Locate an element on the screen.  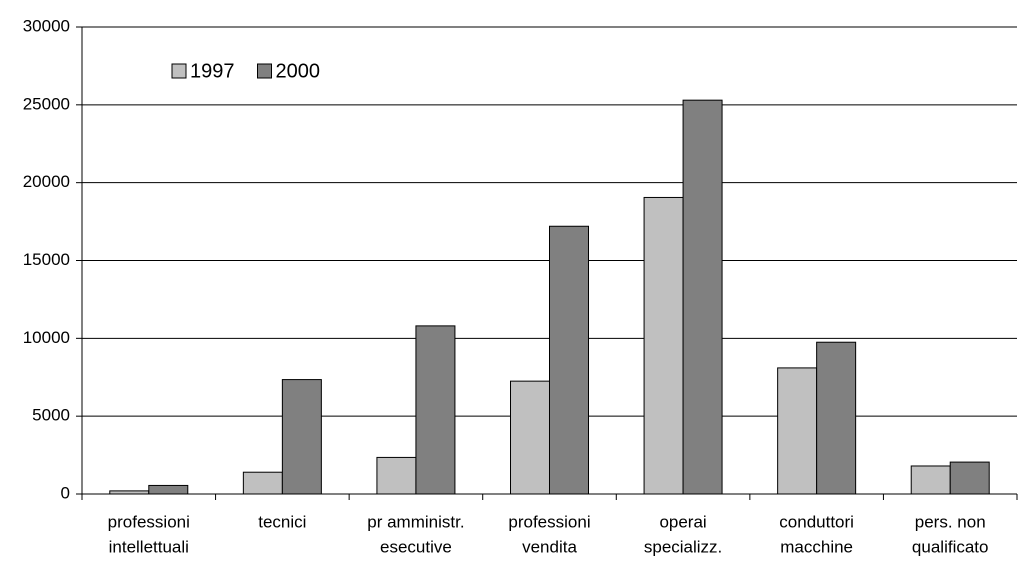
y-tick-label: 10000 is located at coordinates (46, 337).